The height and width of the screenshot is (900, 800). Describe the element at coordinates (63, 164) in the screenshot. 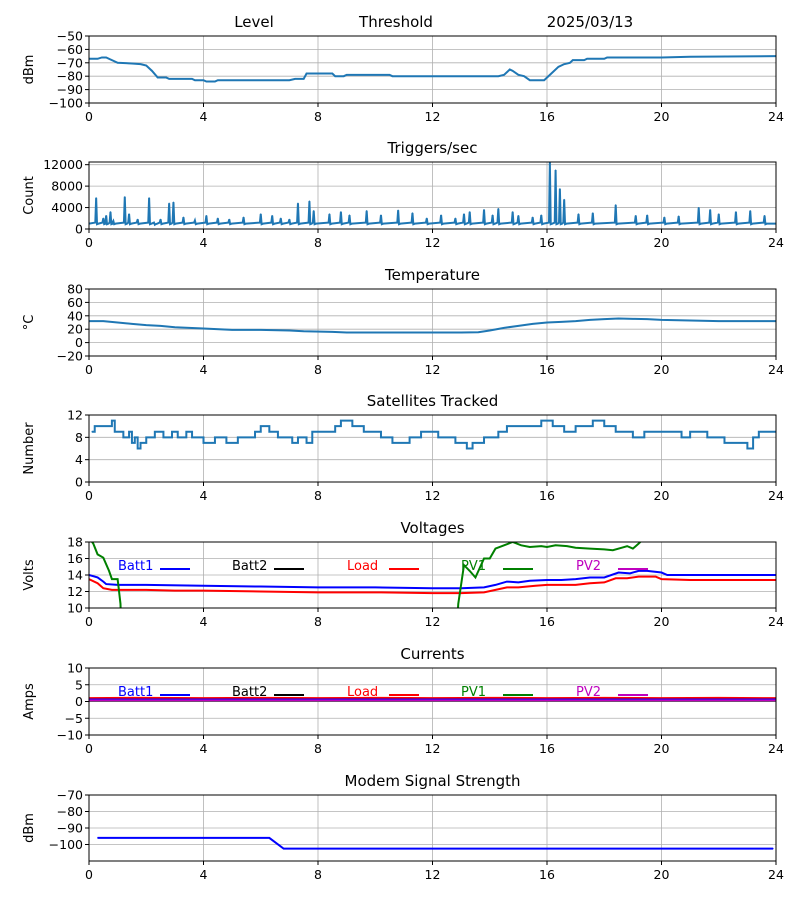

I see `y-tick-label: 12000` at that location.